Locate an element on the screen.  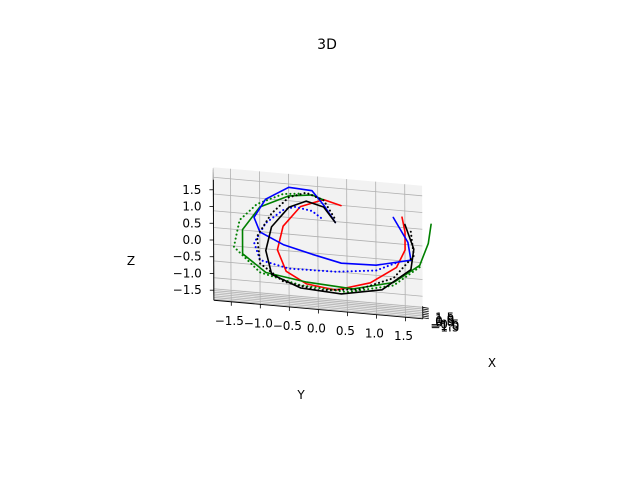
x-tick-label: 0.0 is located at coordinates (444, 323).